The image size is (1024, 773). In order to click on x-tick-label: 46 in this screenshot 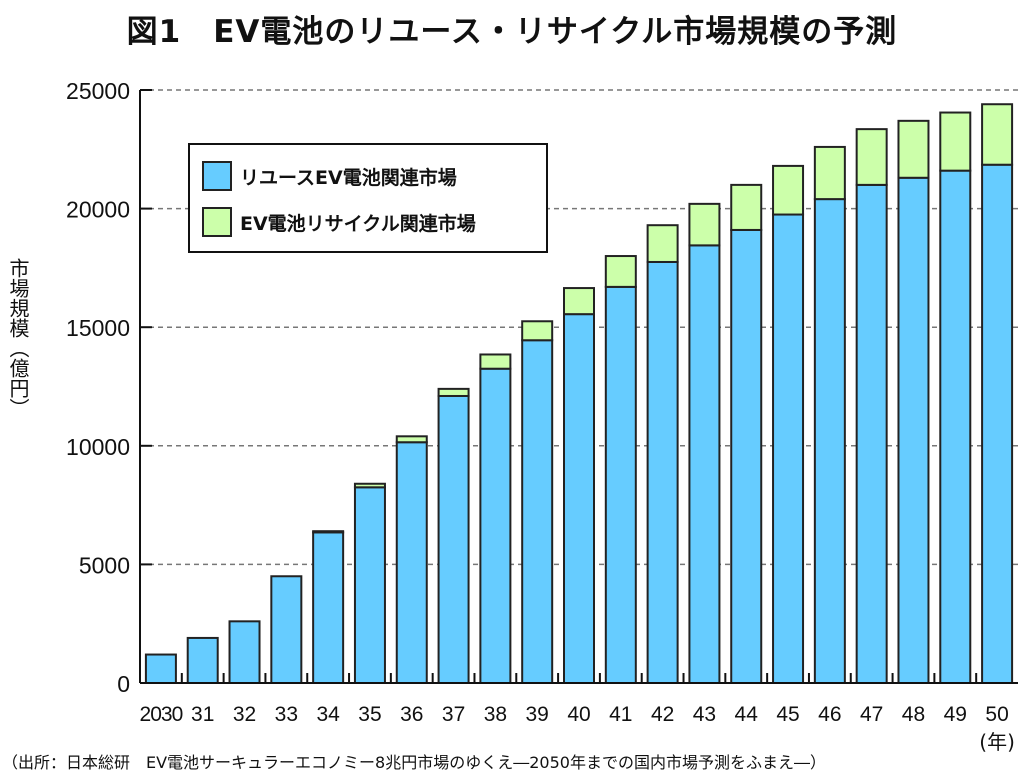, I will do `click(829, 714)`.